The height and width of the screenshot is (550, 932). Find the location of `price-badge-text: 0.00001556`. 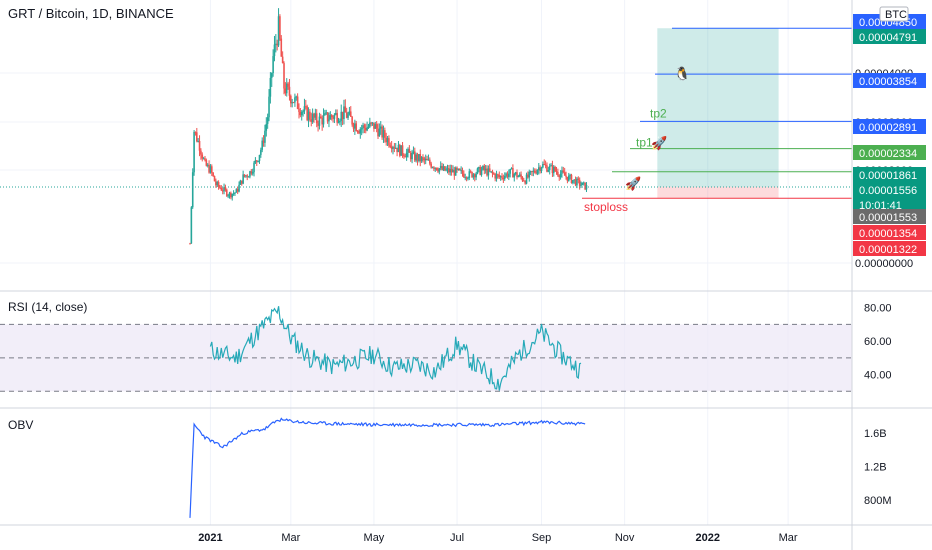

price-badge-text: 0.00001556 is located at coordinates (888, 191).